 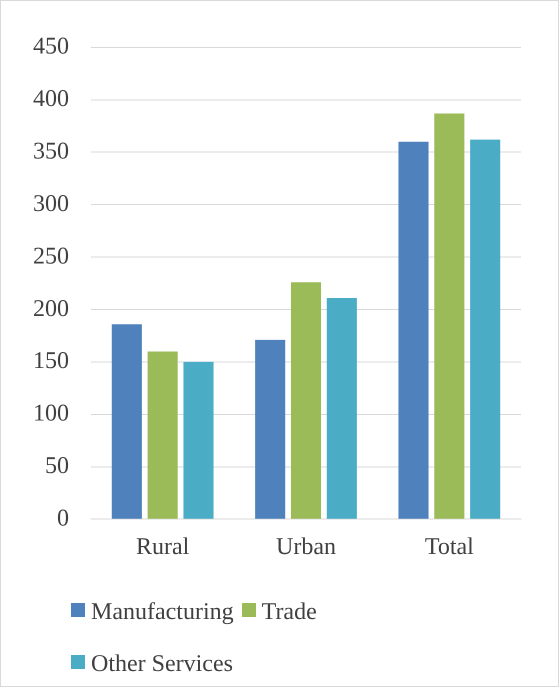 What do you see at coordinates (51, 151) in the screenshot?
I see `y-tick-label: 350` at bounding box center [51, 151].